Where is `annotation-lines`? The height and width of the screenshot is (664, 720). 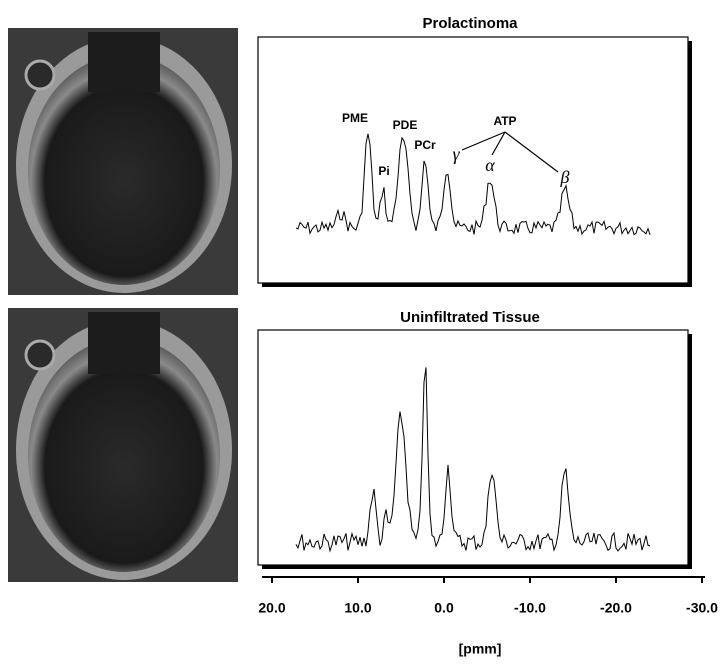
annotation-lines is located at coordinates (510, 152).